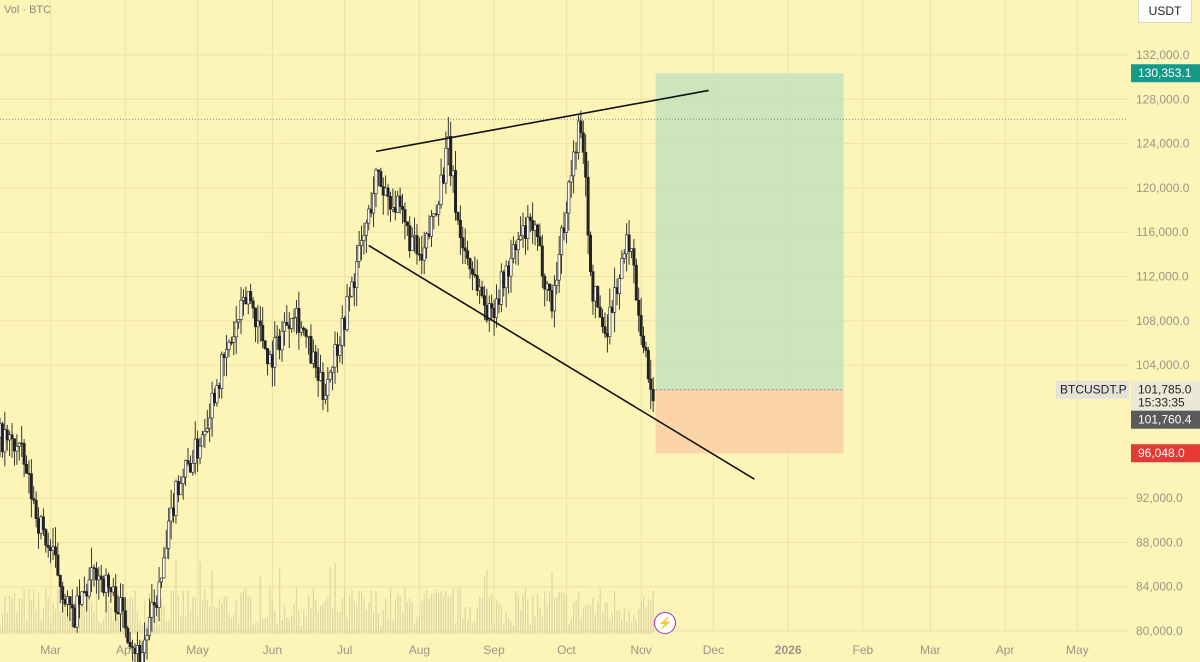  I want to click on y-tick-label: 84,000.0, so click(1159, 587).